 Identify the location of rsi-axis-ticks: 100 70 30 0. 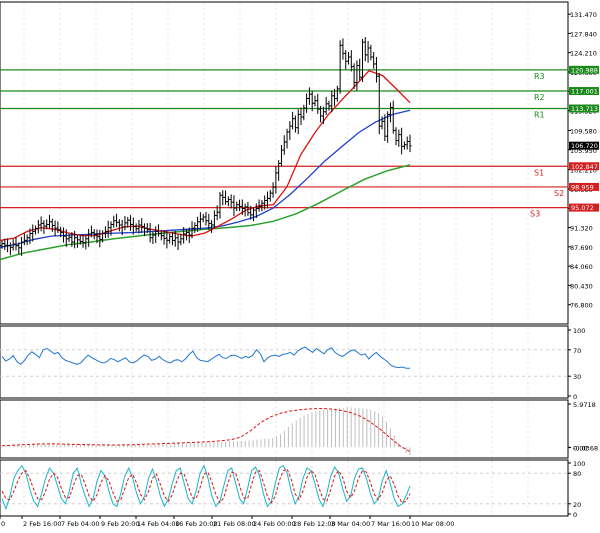
(576, 364).